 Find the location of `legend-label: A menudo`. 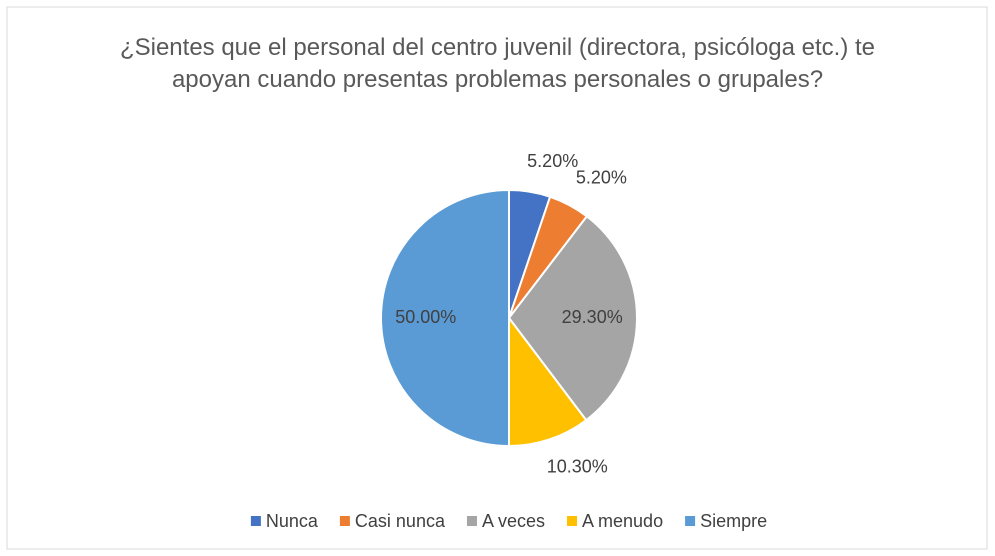

legend-label: A menudo is located at coordinates (622, 521).